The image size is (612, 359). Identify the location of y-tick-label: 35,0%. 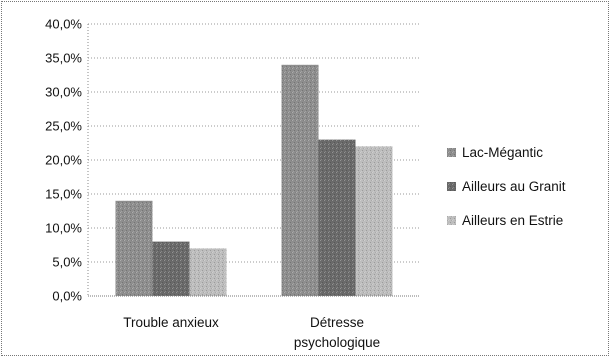
(63, 58).